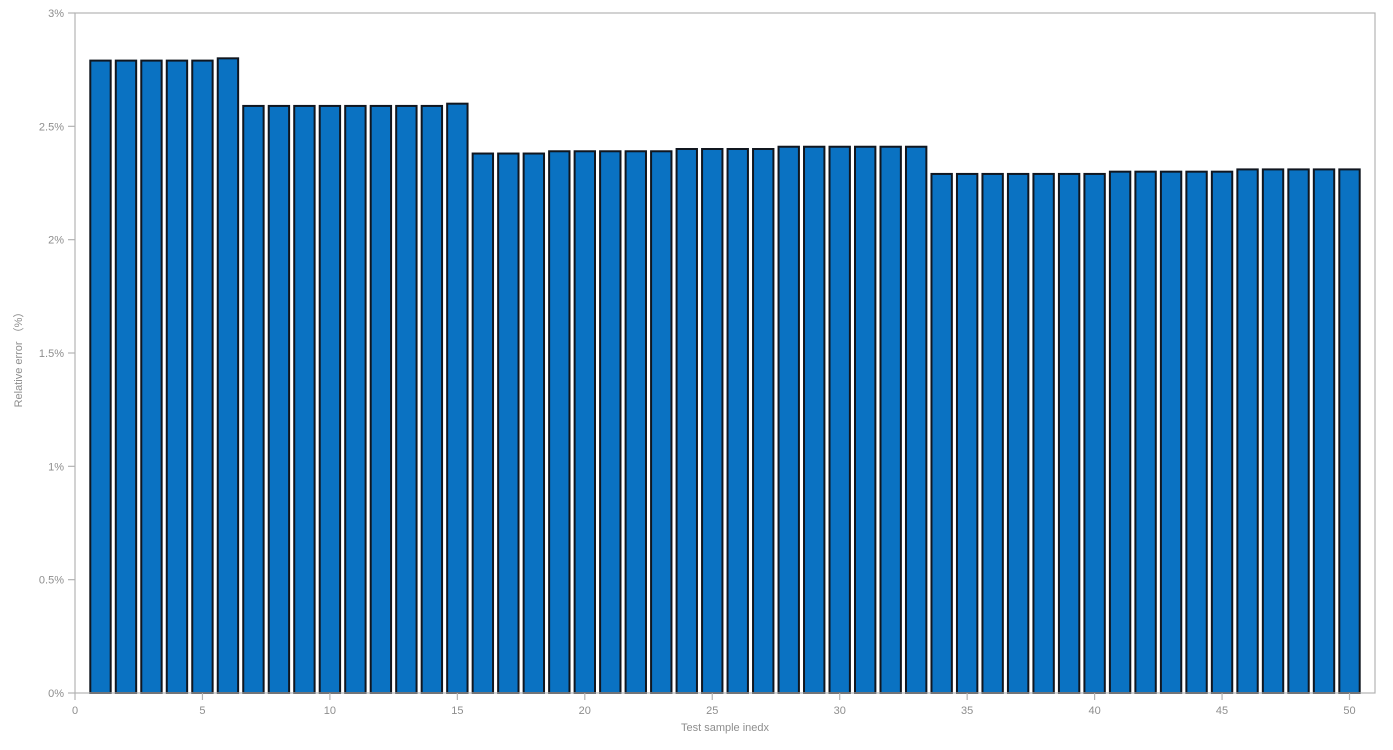 The image size is (1393, 750). What do you see at coordinates (330, 711) in the screenshot?
I see `x-tick-label: 10` at bounding box center [330, 711].